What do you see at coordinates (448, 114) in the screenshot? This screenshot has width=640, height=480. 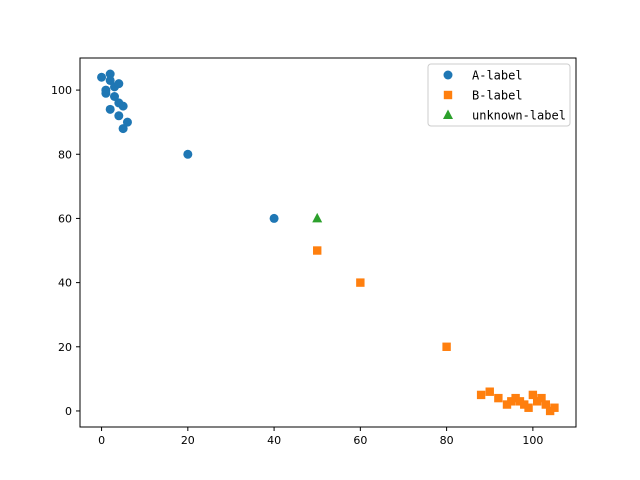 I see `legend-marker-unknown-label` at bounding box center [448, 114].